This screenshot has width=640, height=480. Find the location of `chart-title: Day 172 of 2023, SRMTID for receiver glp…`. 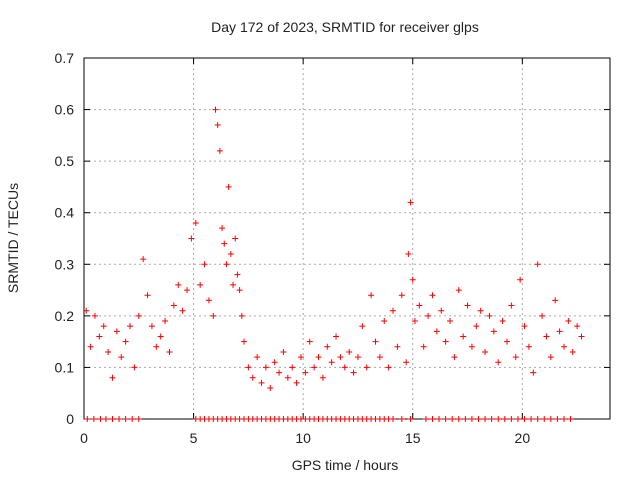

chart-title: Day 172 of 2023, SRMTID for receiver glp… is located at coordinates (345, 27).